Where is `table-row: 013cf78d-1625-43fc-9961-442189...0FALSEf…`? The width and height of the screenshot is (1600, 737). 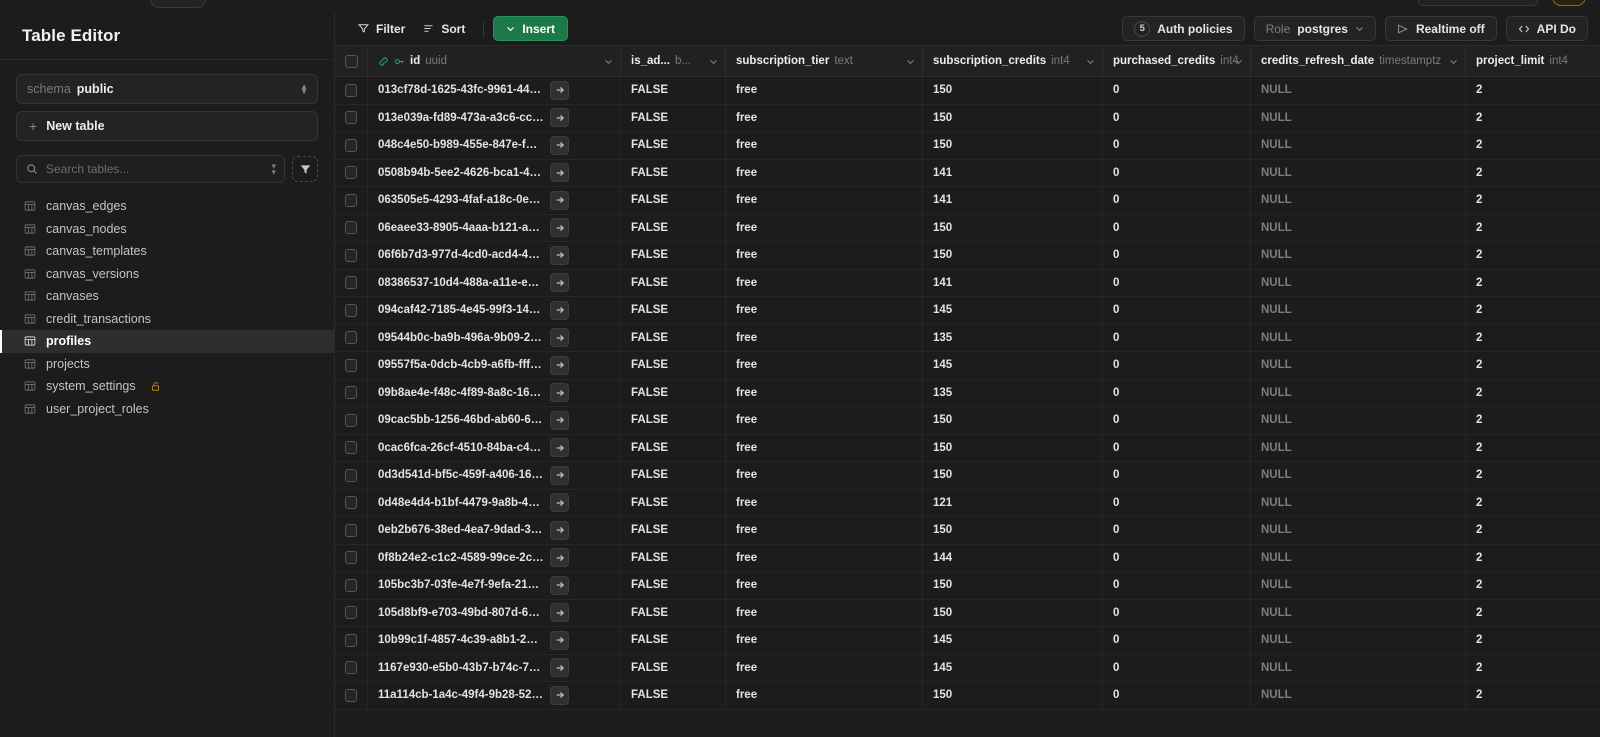
table-row: 013cf78d-1625-43fc-9961-442189...0FALSEf… is located at coordinates (967, 91).